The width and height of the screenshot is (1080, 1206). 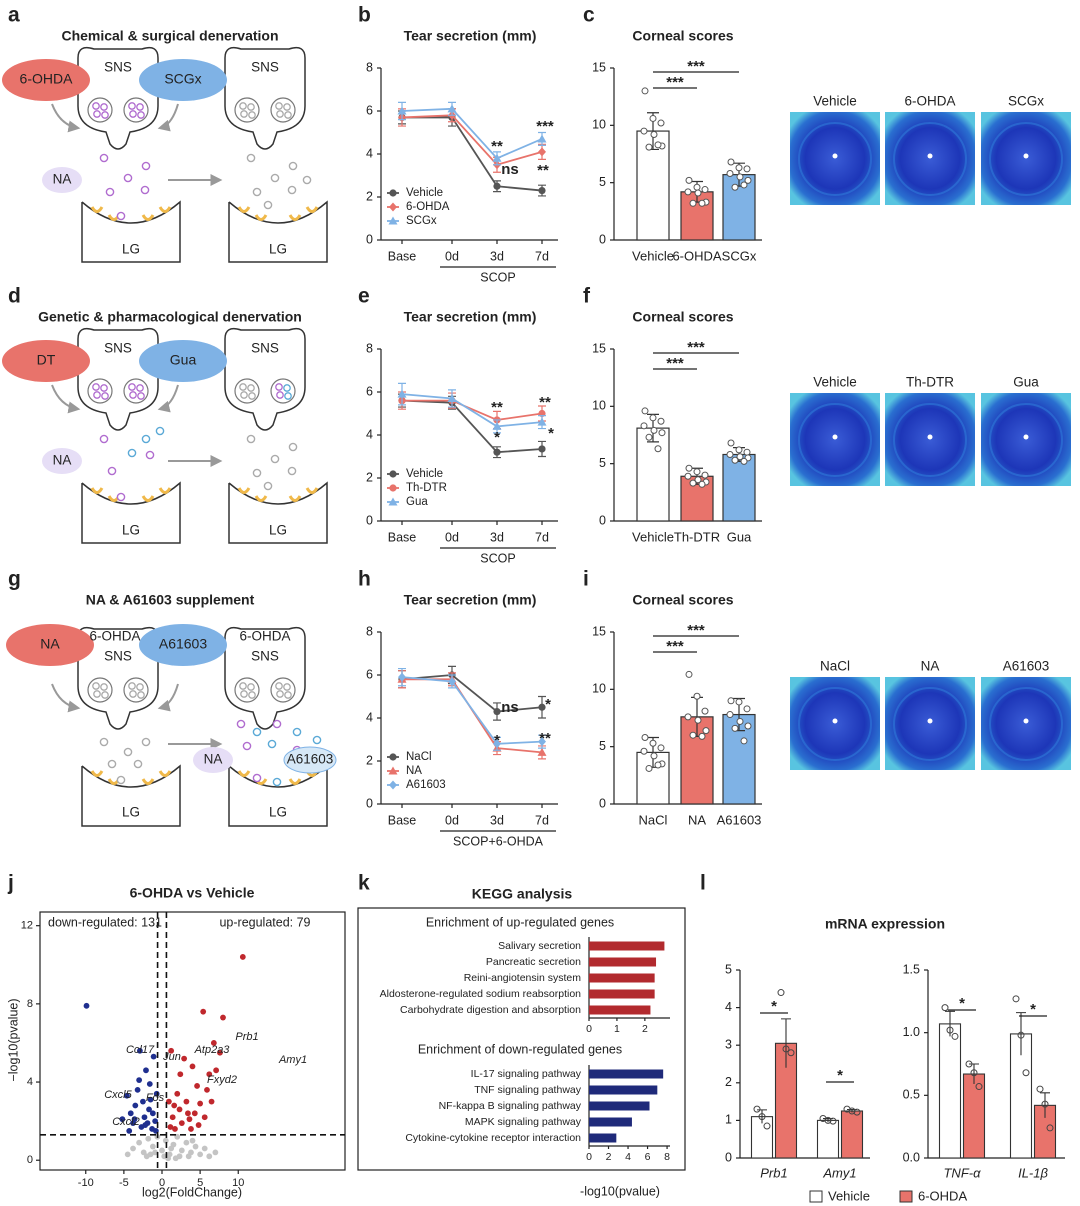 What do you see at coordinates (452, 820) in the screenshot?
I see `x-tick-label: 0d` at bounding box center [452, 820].